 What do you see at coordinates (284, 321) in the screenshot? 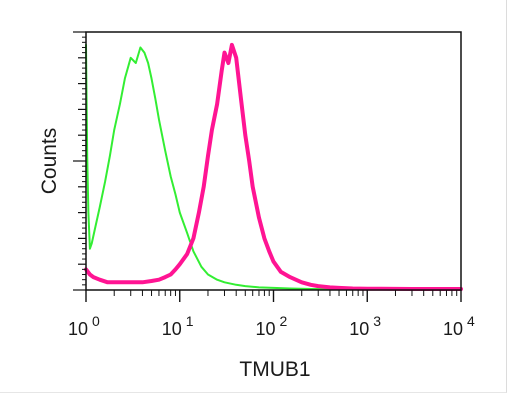
I see `x-tick-label-exponent: 2` at bounding box center [284, 321].